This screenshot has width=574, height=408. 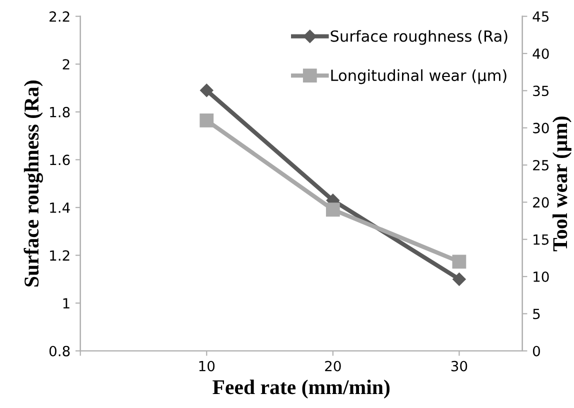 What do you see at coordinates (60, 207) in the screenshot?
I see `y-tick-label: 1.4` at bounding box center [60, 207].